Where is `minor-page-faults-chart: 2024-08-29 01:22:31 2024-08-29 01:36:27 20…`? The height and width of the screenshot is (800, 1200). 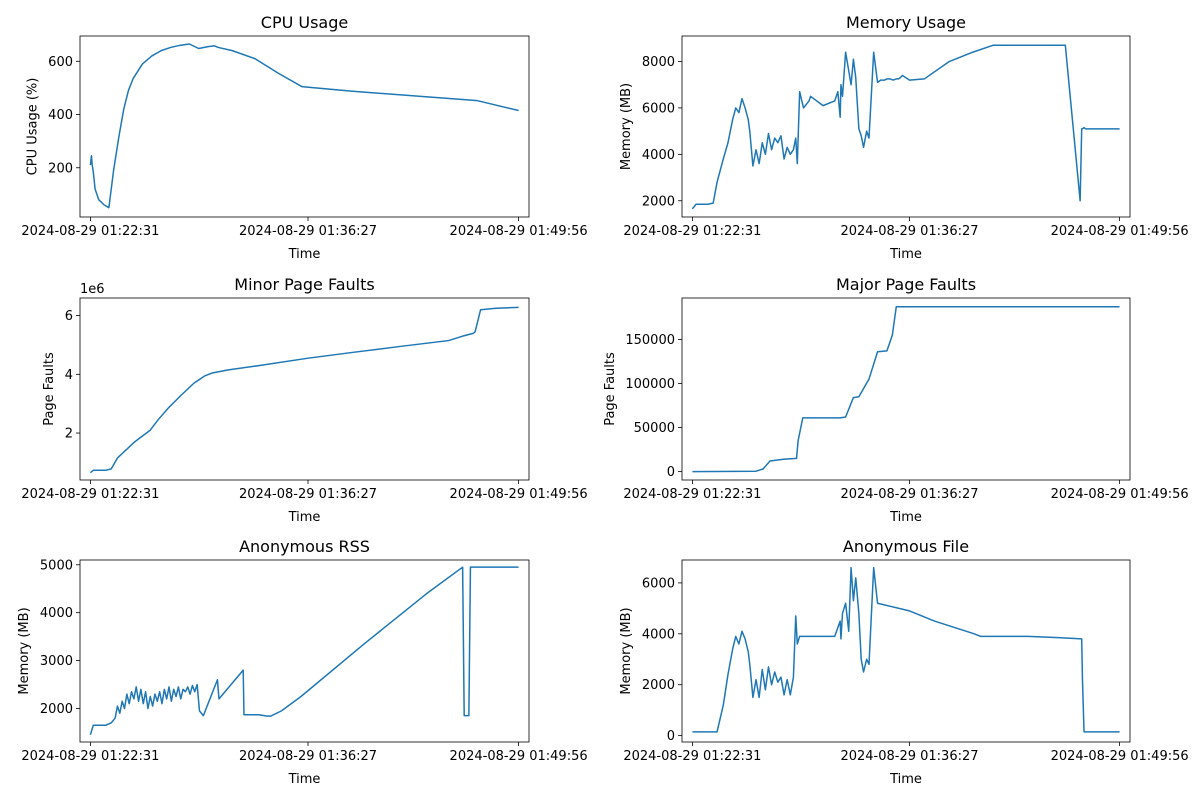 minor-page-faults-chart: 2024-08-29 01:22:31 2024-08-29 01:36:27 20… is located at coordinates (304, 400).